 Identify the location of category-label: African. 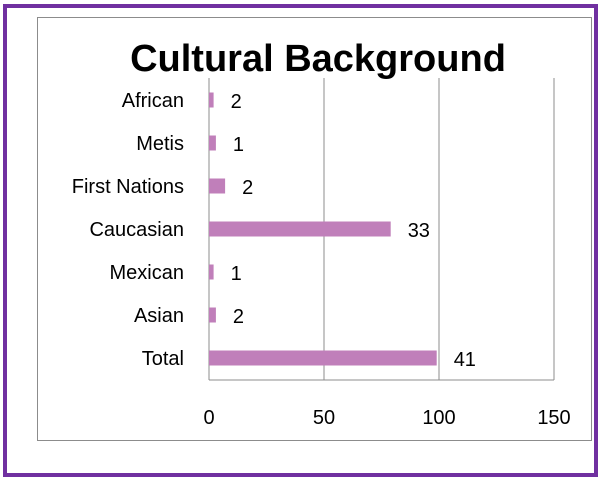
(153, 101).